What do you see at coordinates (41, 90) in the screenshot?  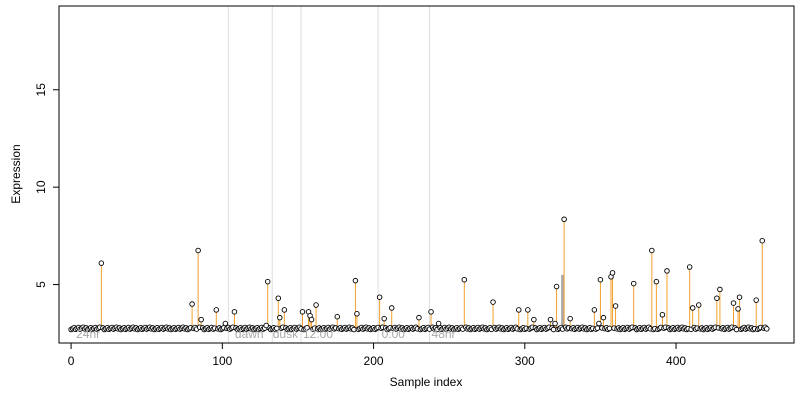 I see `y-tick-label: 15` at bounding box center [41, 90].